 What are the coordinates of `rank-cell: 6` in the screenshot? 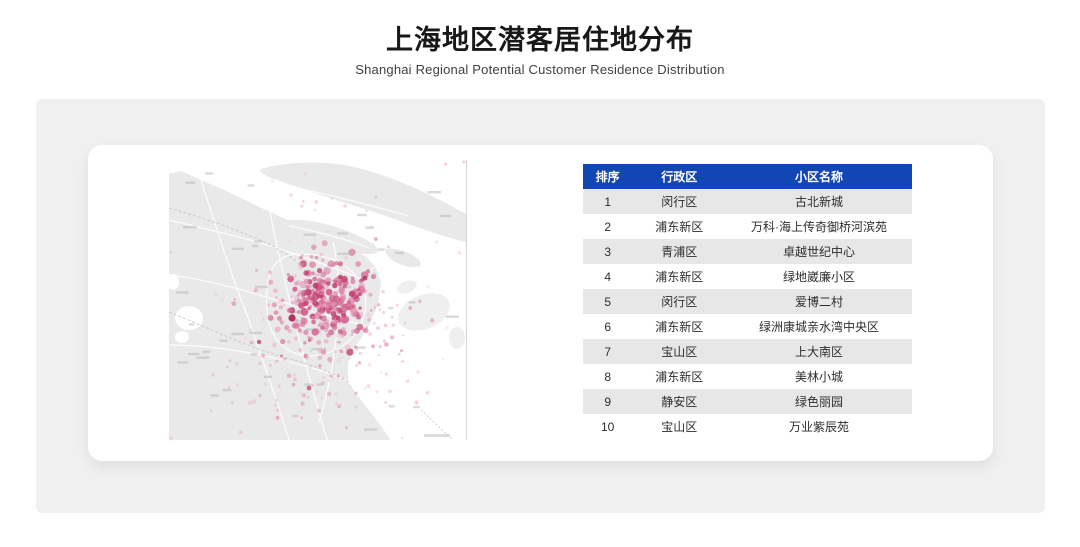 It's located at (608, 326).